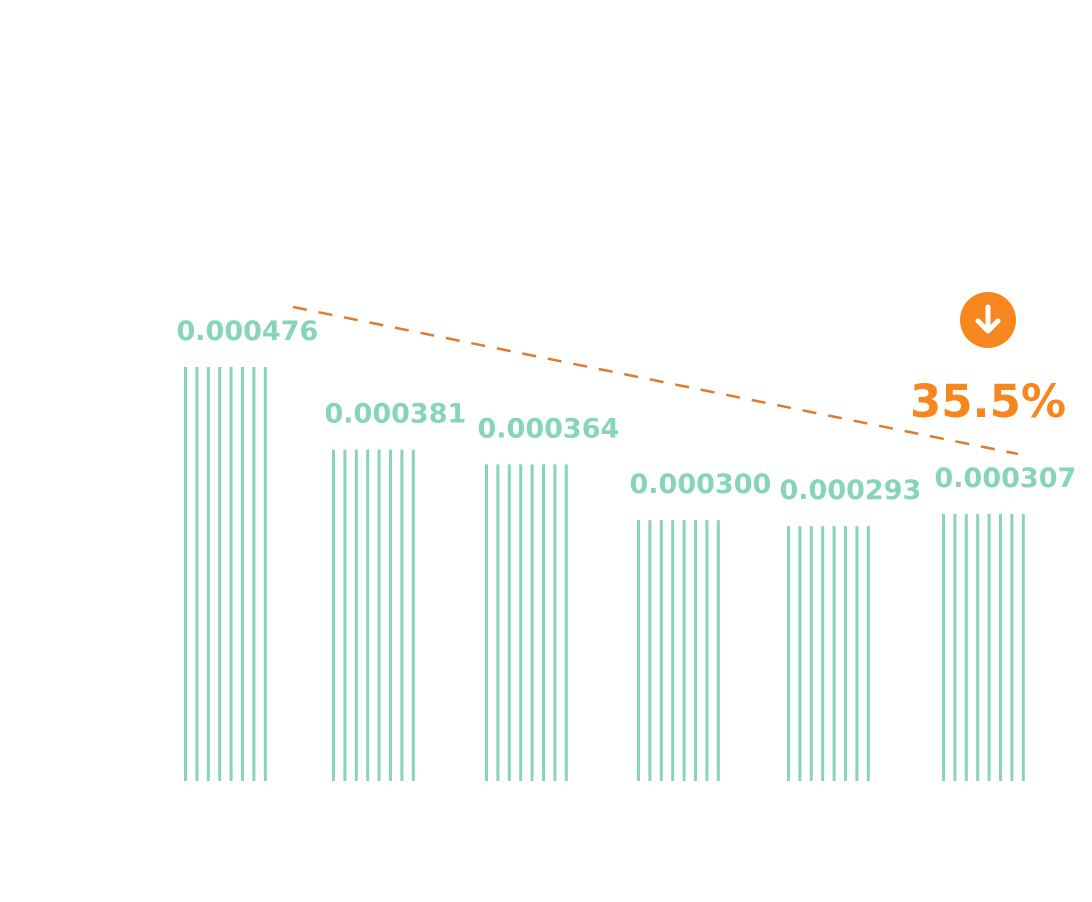 The height and width of the screenshot is (902, 1092). Describe the element at coordinates (851, 490) in the screenshot. I see `data-label: 0.000293` at that location.